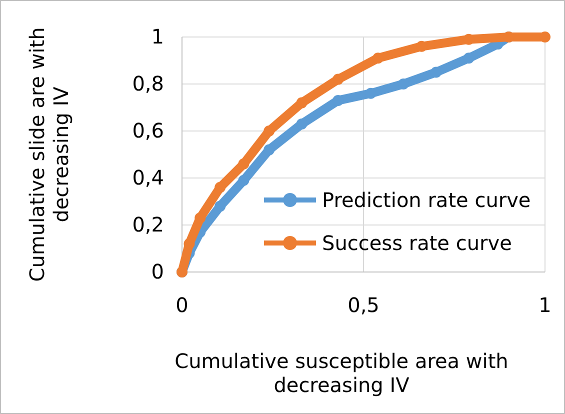  I want to click on x-axis-title: Cumulative susceptible area with decreasing IV, so click(341, 373).